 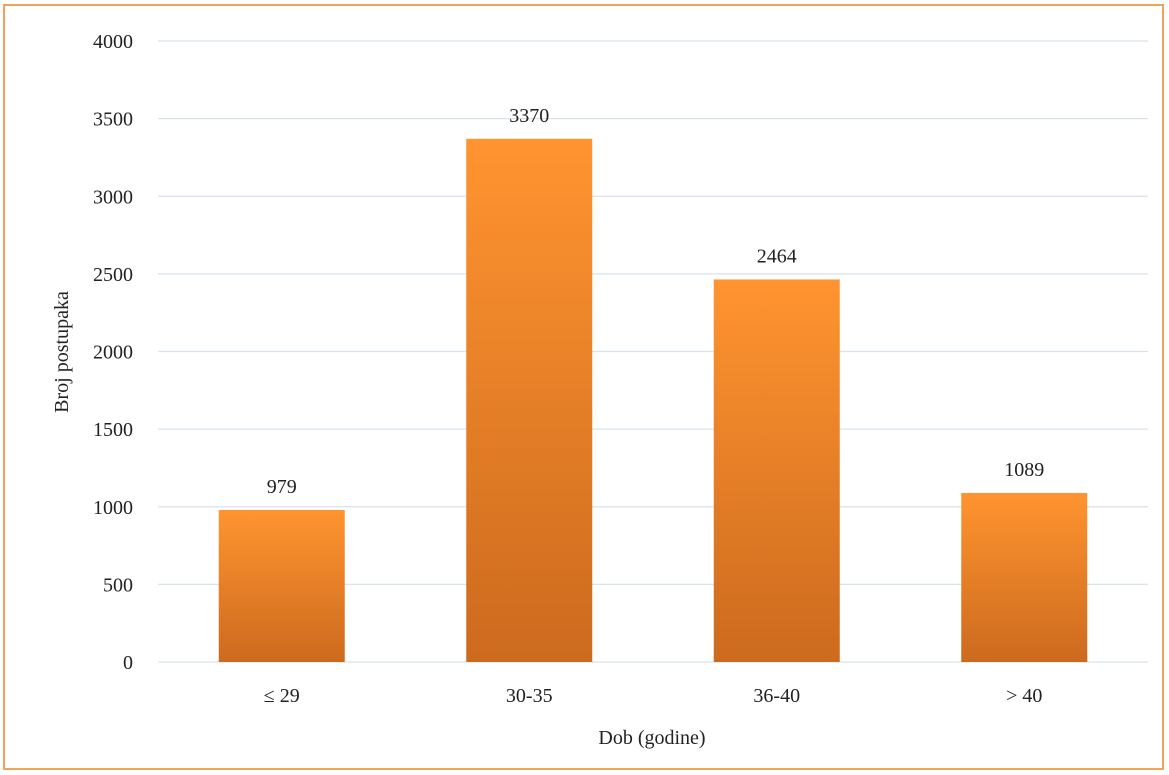 I want to click on y-tick-label: 2000, so click(x=113, y=353).